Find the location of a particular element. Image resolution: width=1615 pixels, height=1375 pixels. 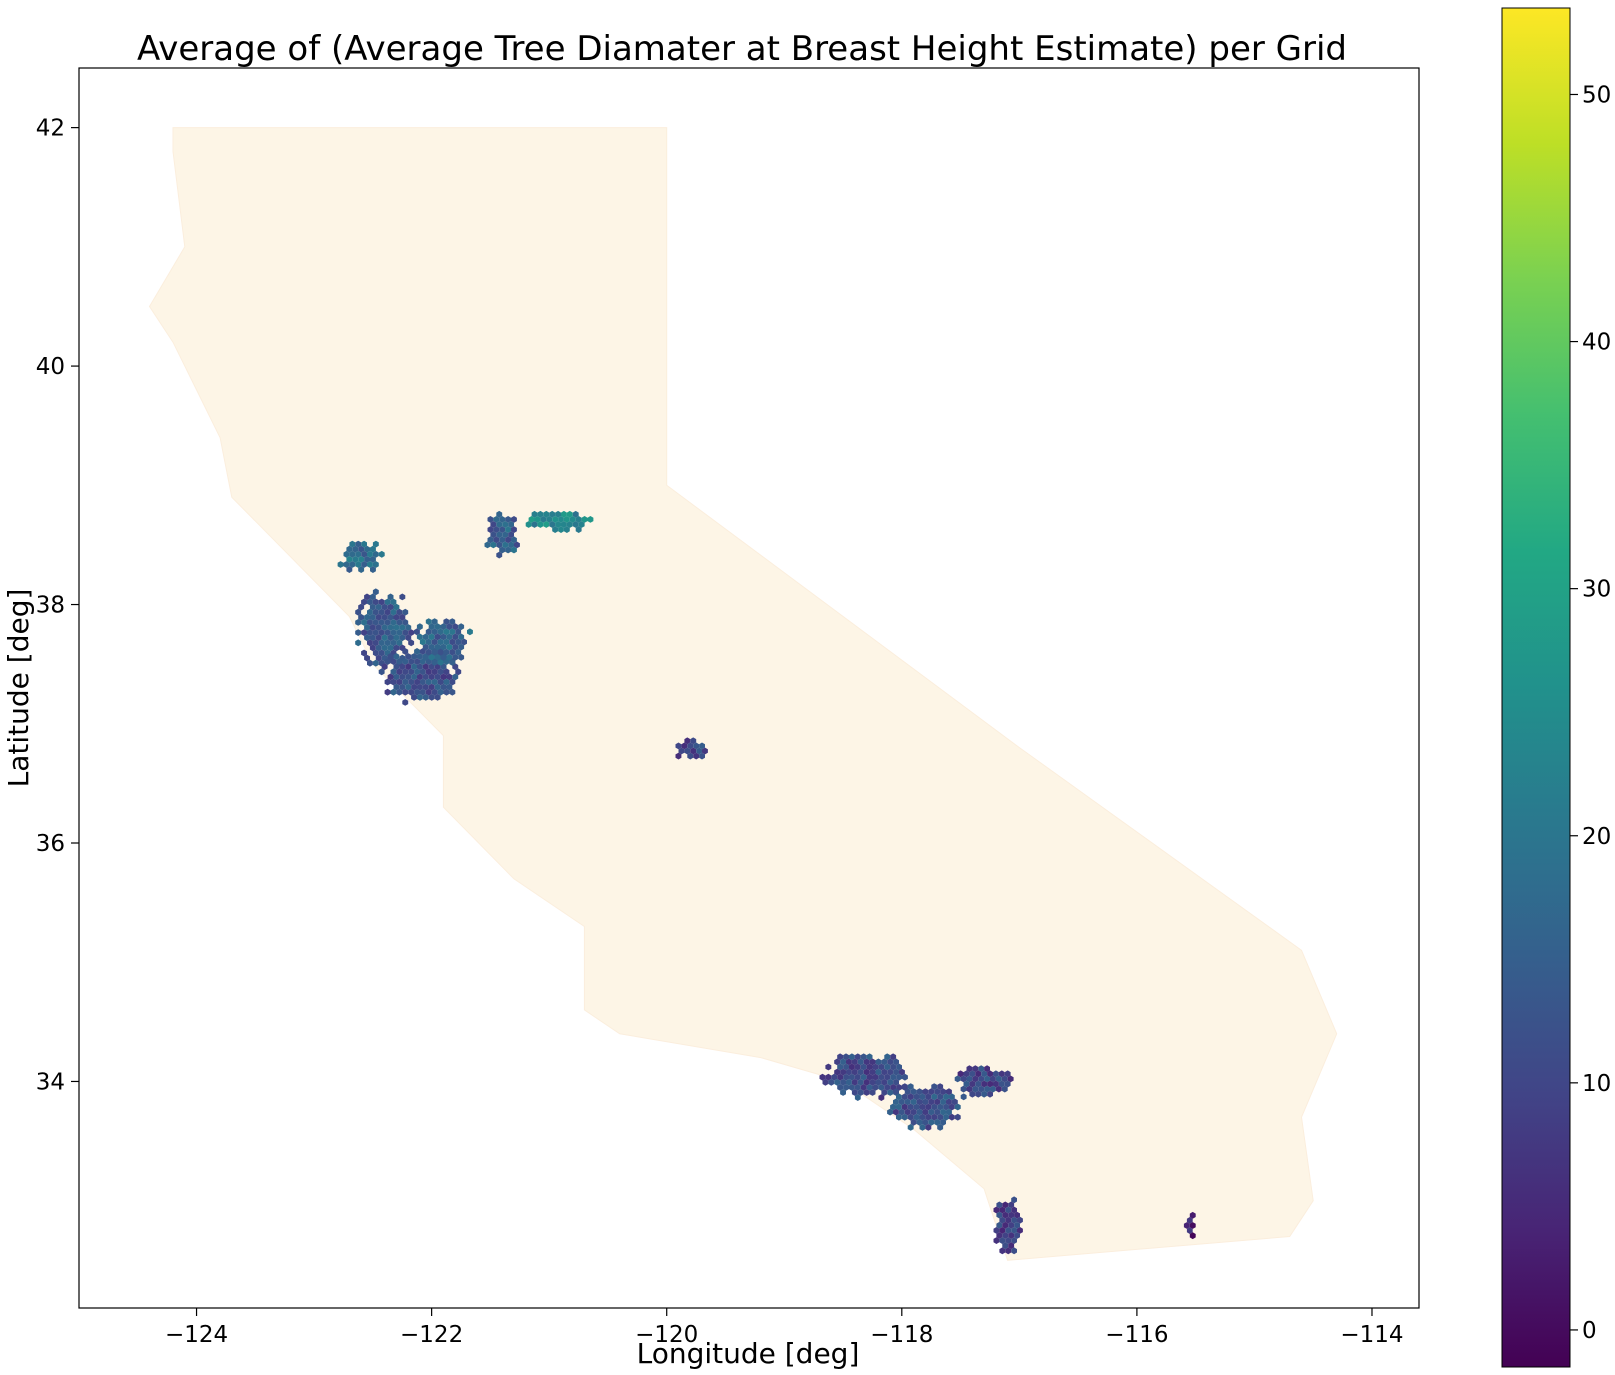

colorbar-tick-label: 20 is located at coordinates (1596, 837).